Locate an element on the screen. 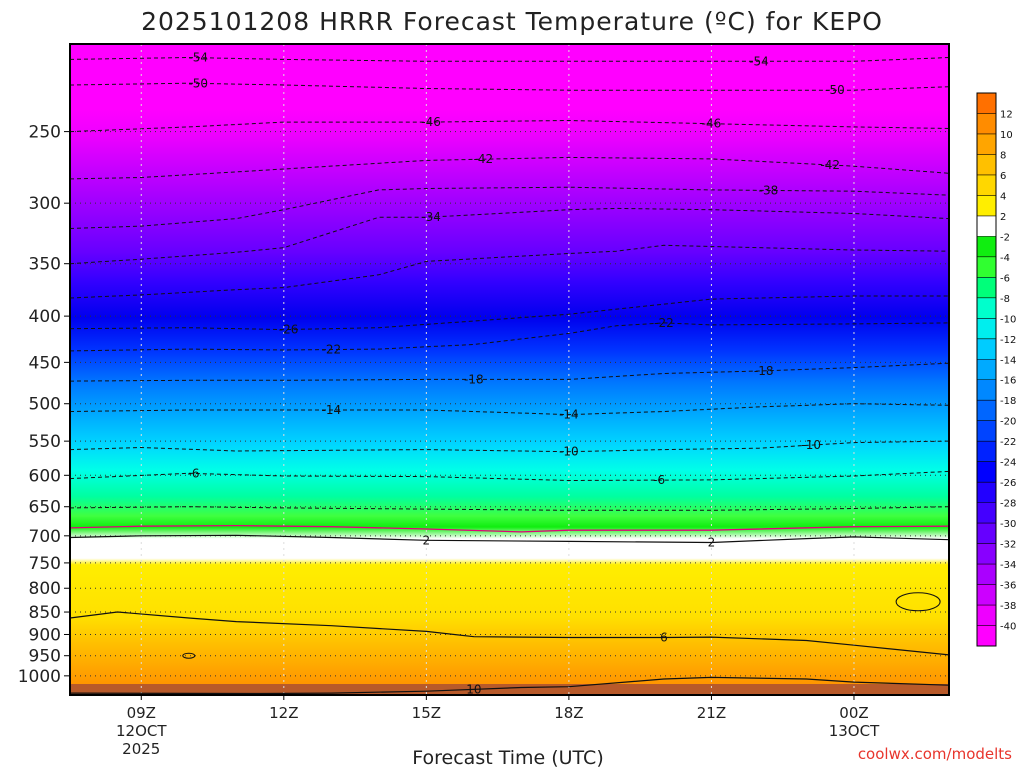 Image resolution: width=1024 pixels, height=768 pixels. contour-line-m34 is located at coordinates (509, 236).